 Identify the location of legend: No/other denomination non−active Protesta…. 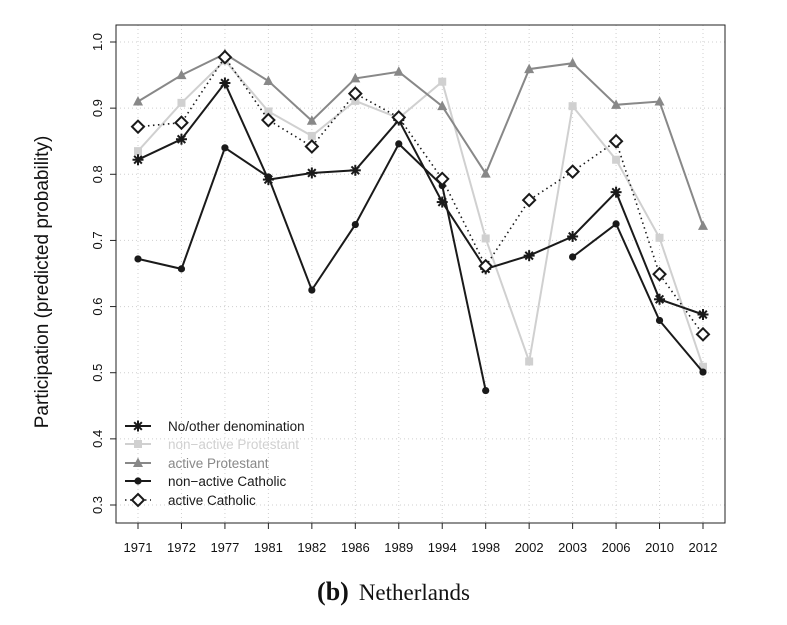
(215, 463).